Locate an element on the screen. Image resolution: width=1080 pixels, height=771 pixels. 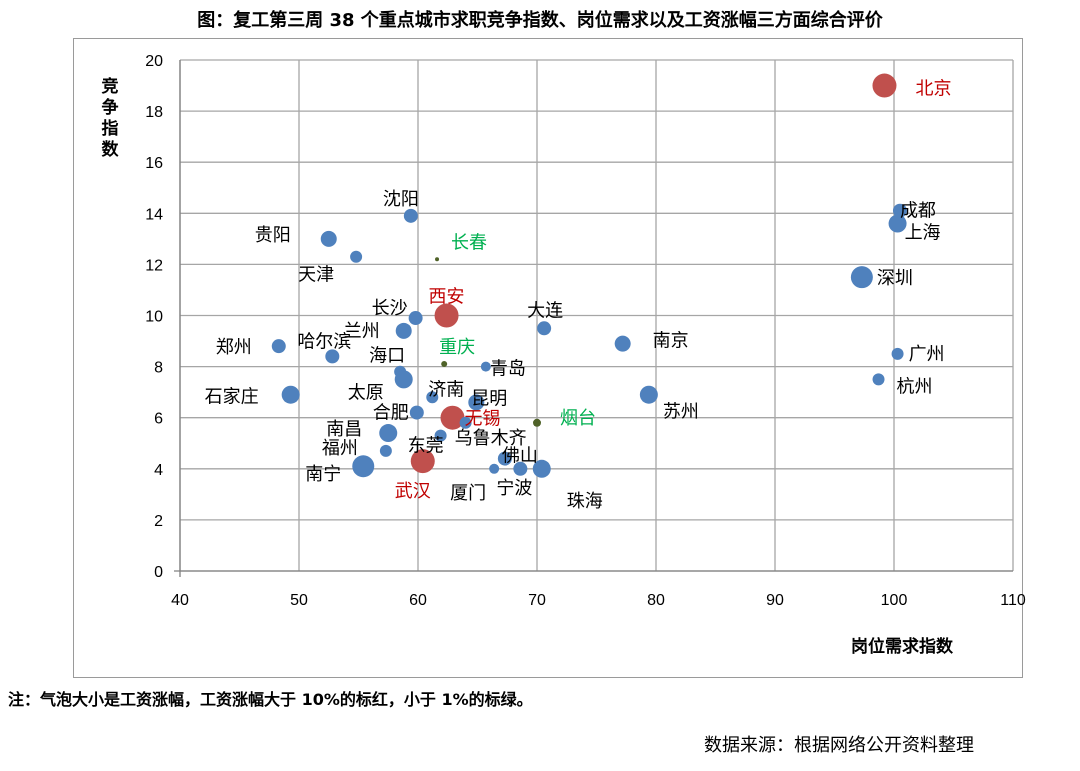
y-tick-label: 6 is located at coordinates (158, 419).